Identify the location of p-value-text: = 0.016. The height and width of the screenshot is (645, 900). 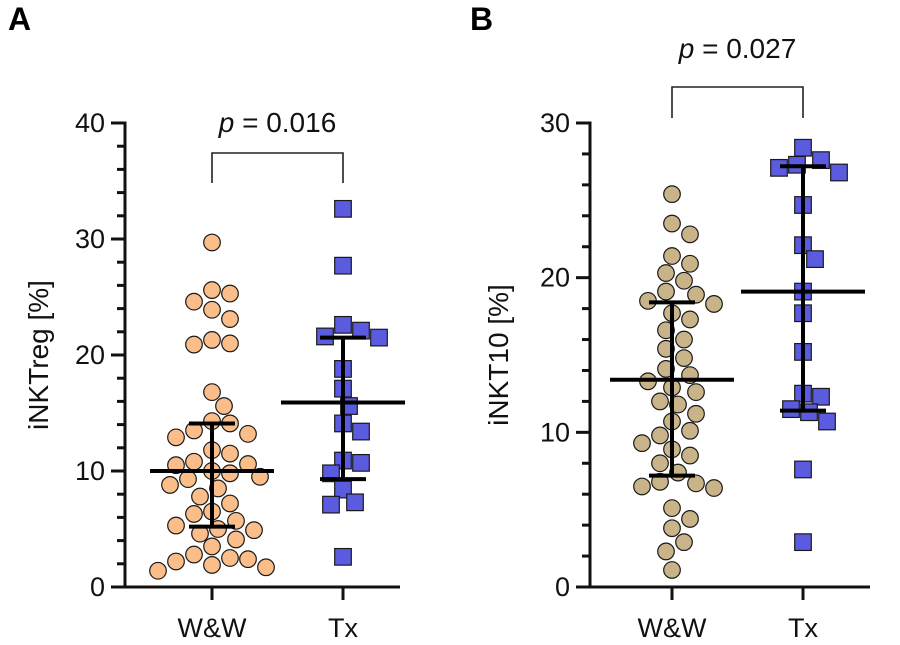
(285, 122).